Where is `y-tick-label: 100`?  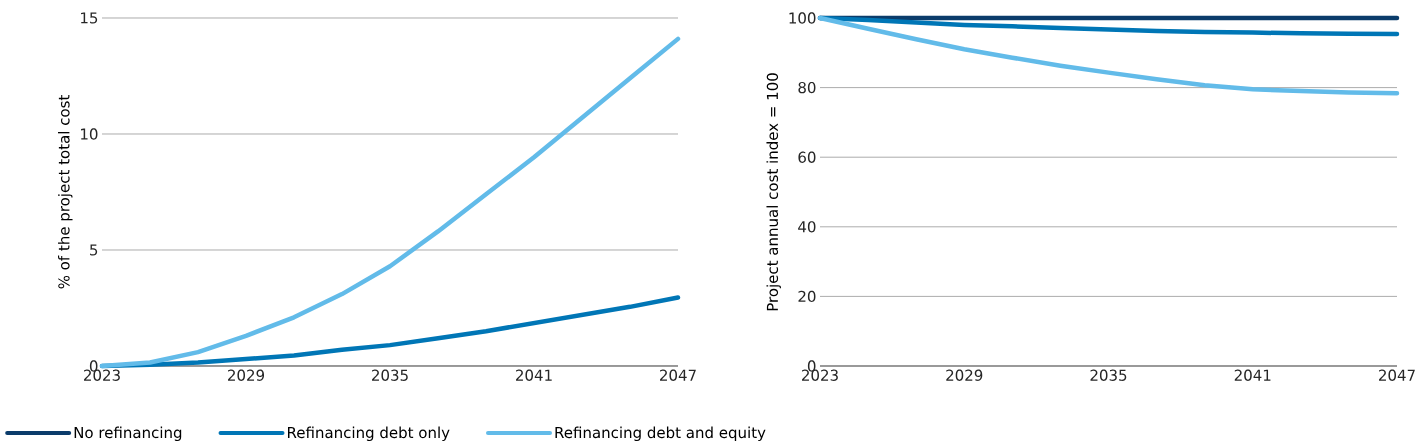 y-tick-label: 100 is located at coordinates (802, 18).